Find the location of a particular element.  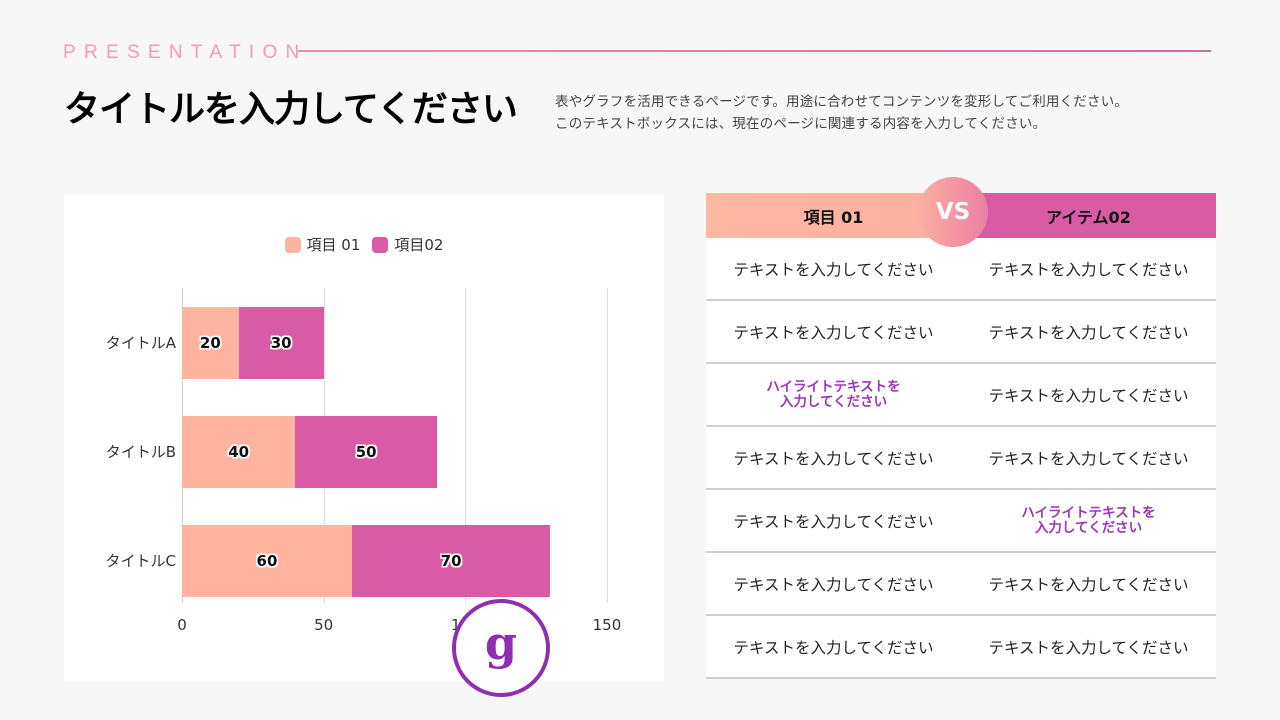

kicker-label: PRESENTATION is located at coordinates (185, 52).